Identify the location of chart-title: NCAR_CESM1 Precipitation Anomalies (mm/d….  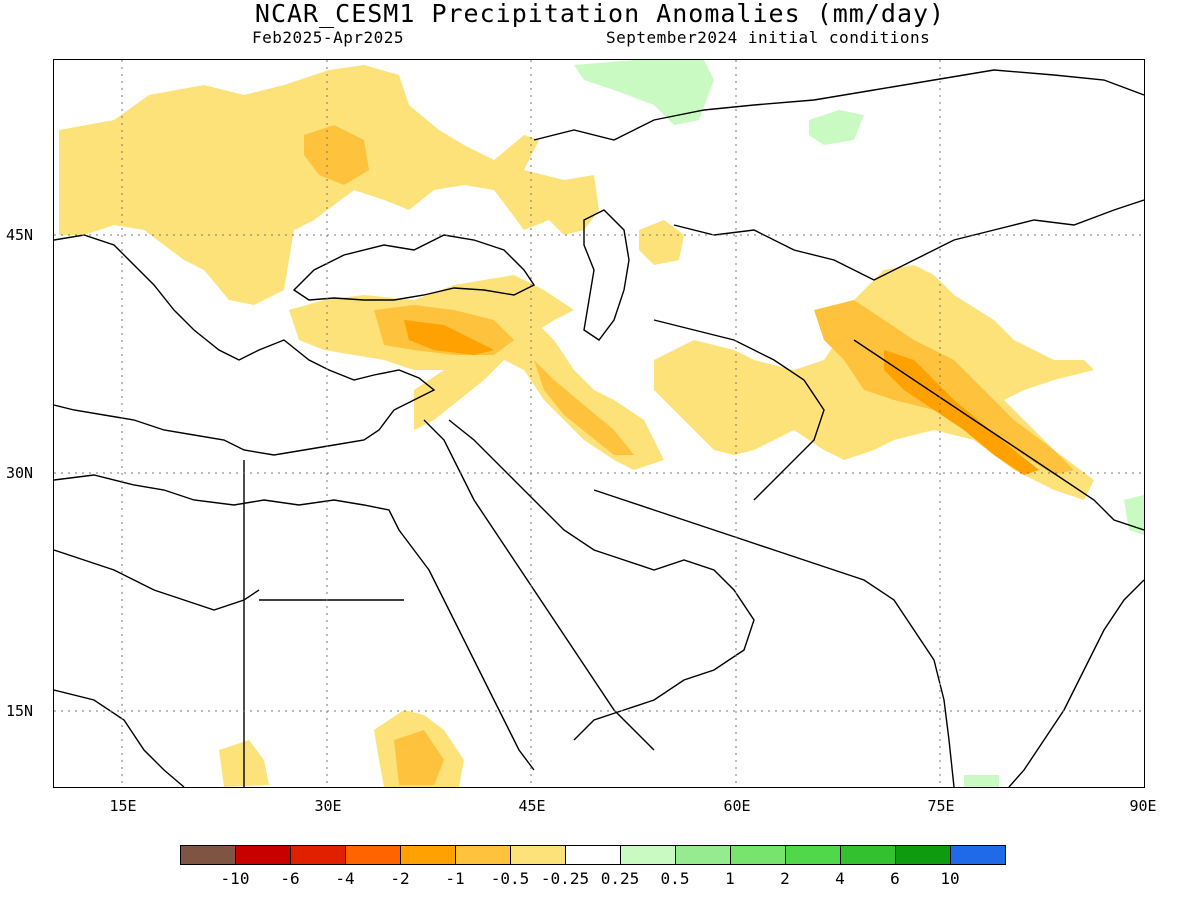
(600, 14).